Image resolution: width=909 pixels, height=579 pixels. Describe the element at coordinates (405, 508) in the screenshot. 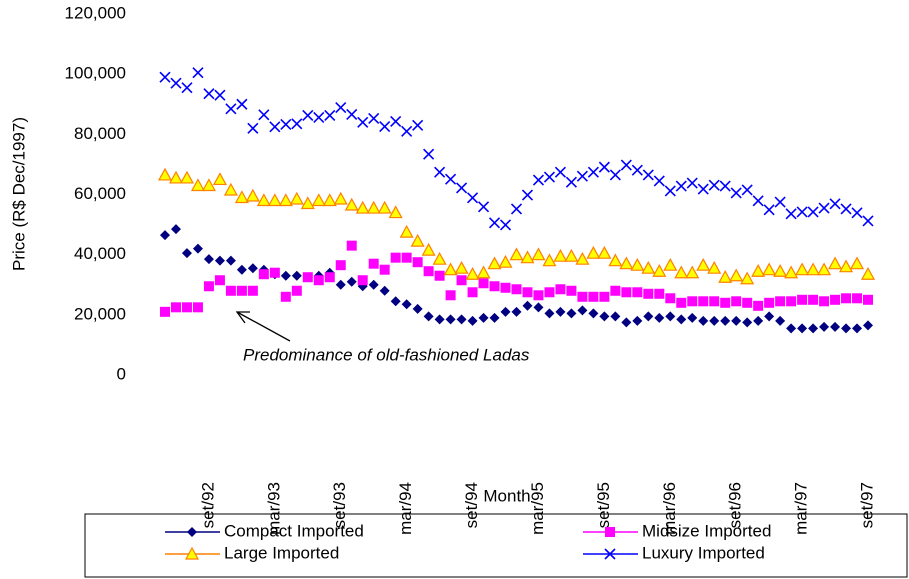

I see `x-tick-label: mar/94` at that location.